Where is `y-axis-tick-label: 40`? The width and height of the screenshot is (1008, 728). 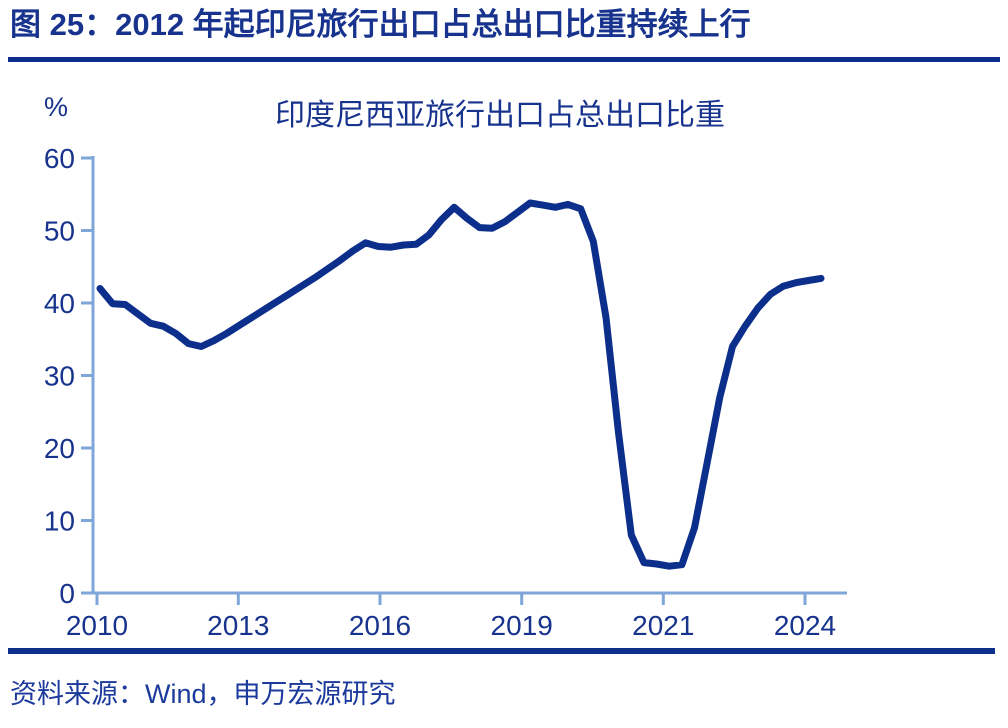
y-axis-tick-label: 40 is located at coordinates (59, 303).